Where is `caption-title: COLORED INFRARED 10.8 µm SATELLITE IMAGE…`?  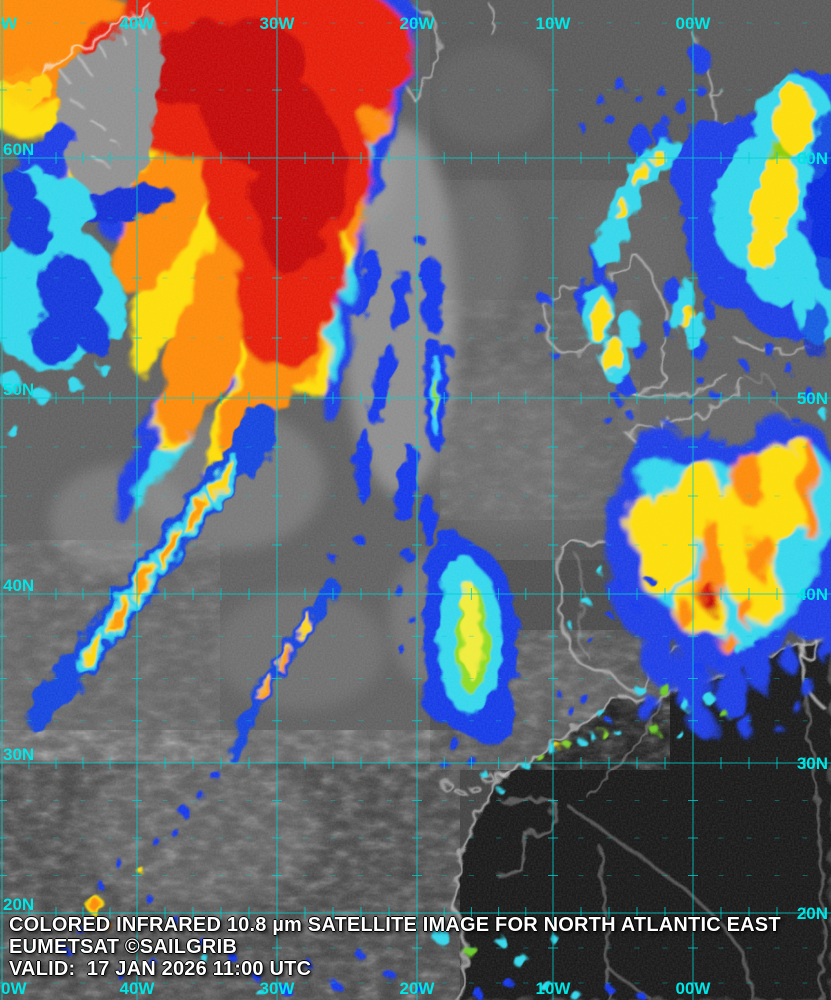
caption-title: COLORED INFRARED 10.8 µm SATELLITE IMAGE… is located at coordinates (395, 925).